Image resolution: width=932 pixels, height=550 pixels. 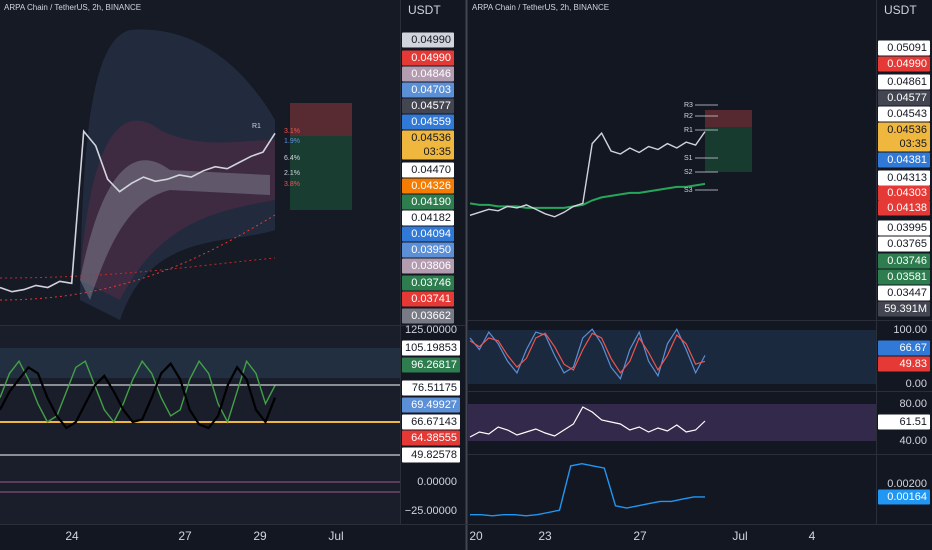 What do you see at coordinates (688, 158) in the screenshot?
I see `pivot-label: S1` at bounding box center [688, 158].